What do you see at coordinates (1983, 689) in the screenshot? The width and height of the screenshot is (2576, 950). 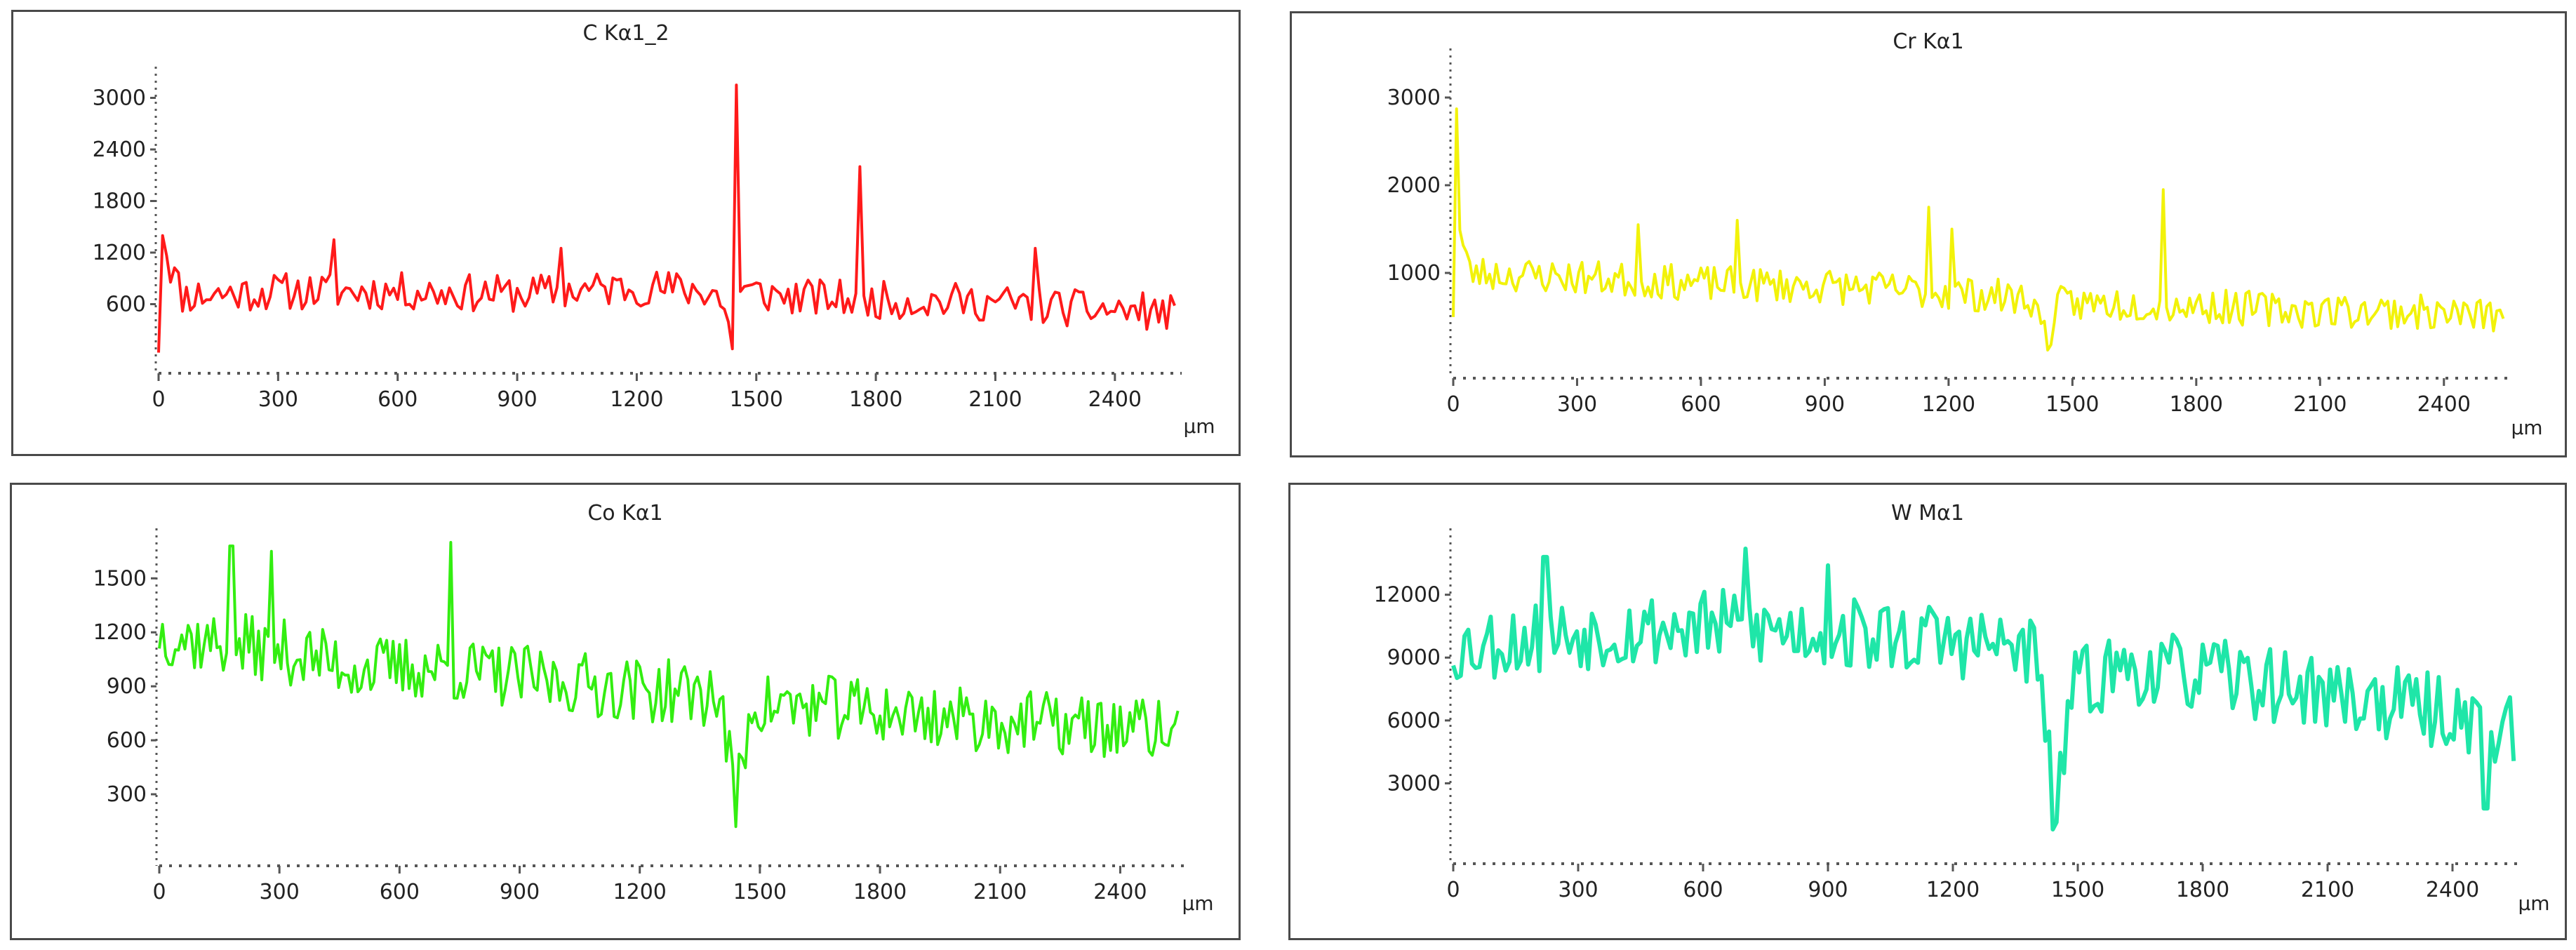 I see `series-line-w` at bounding box center [1983, 689].